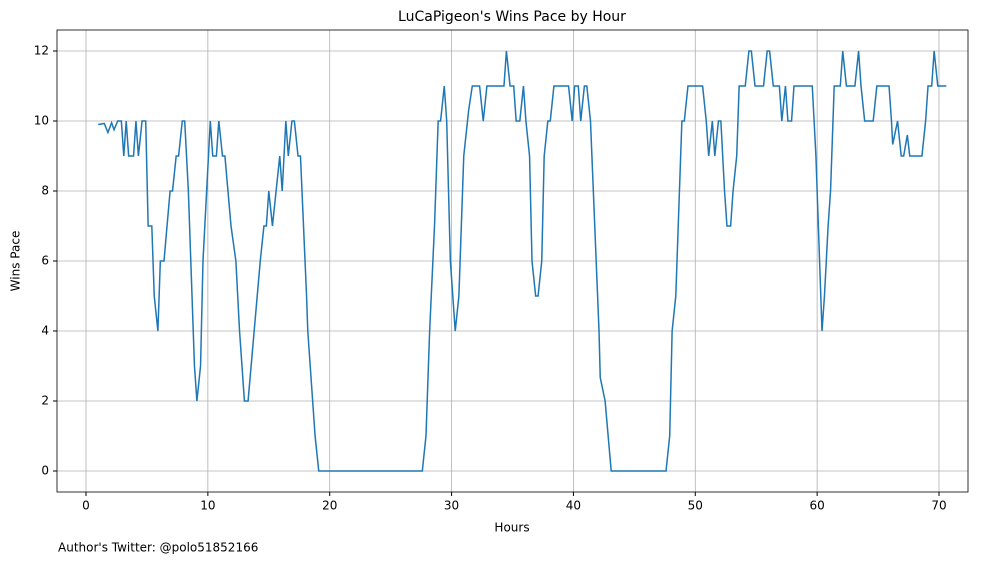 The width and height of the screenshot is (997, 566). Describe the element at coordinates (16, 261) in the screenshot. I see `y-axis-label: Wins Pace` at that location.